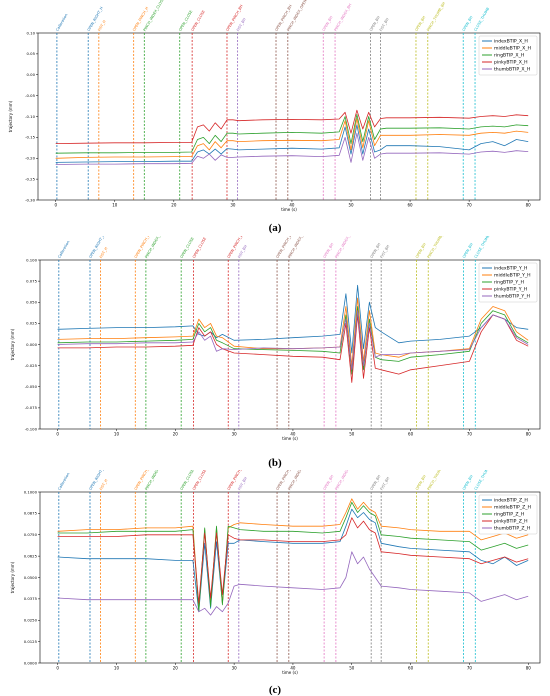 This screenshot has width=550, height=696. What do you see at coordinates (31, 74) in the screenshot?
I see `y-tick-label: 0.00` at bounding box center [31, 74].